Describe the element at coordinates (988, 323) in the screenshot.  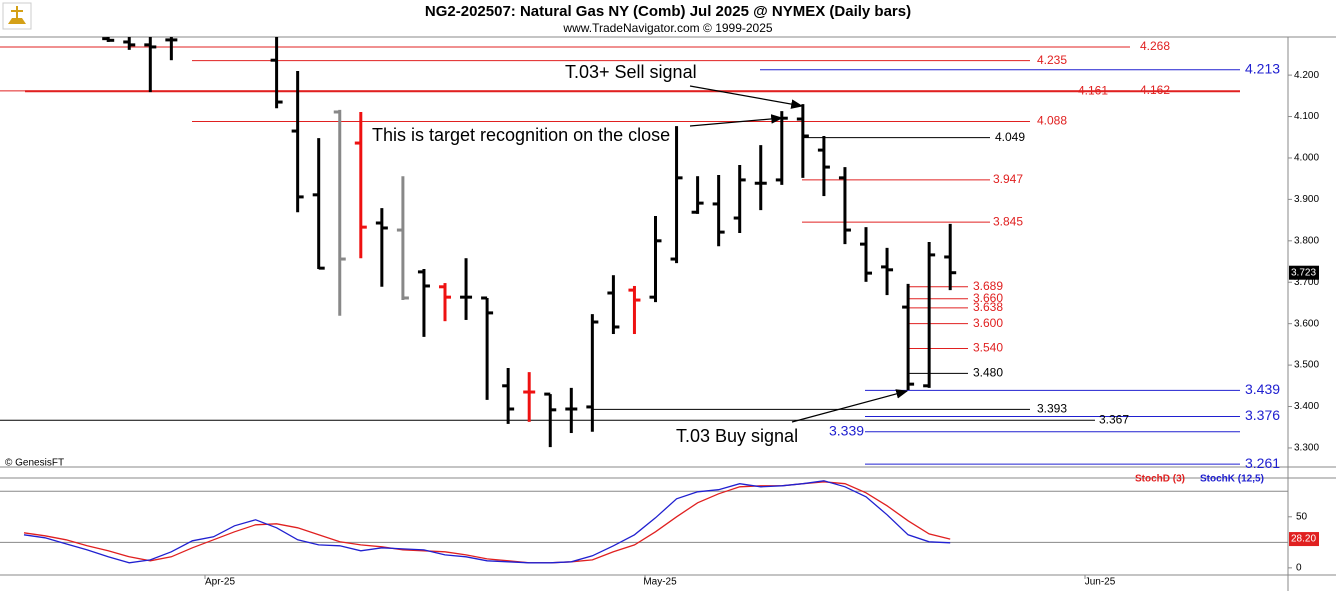
I see `level-label: 3.600` at that location.